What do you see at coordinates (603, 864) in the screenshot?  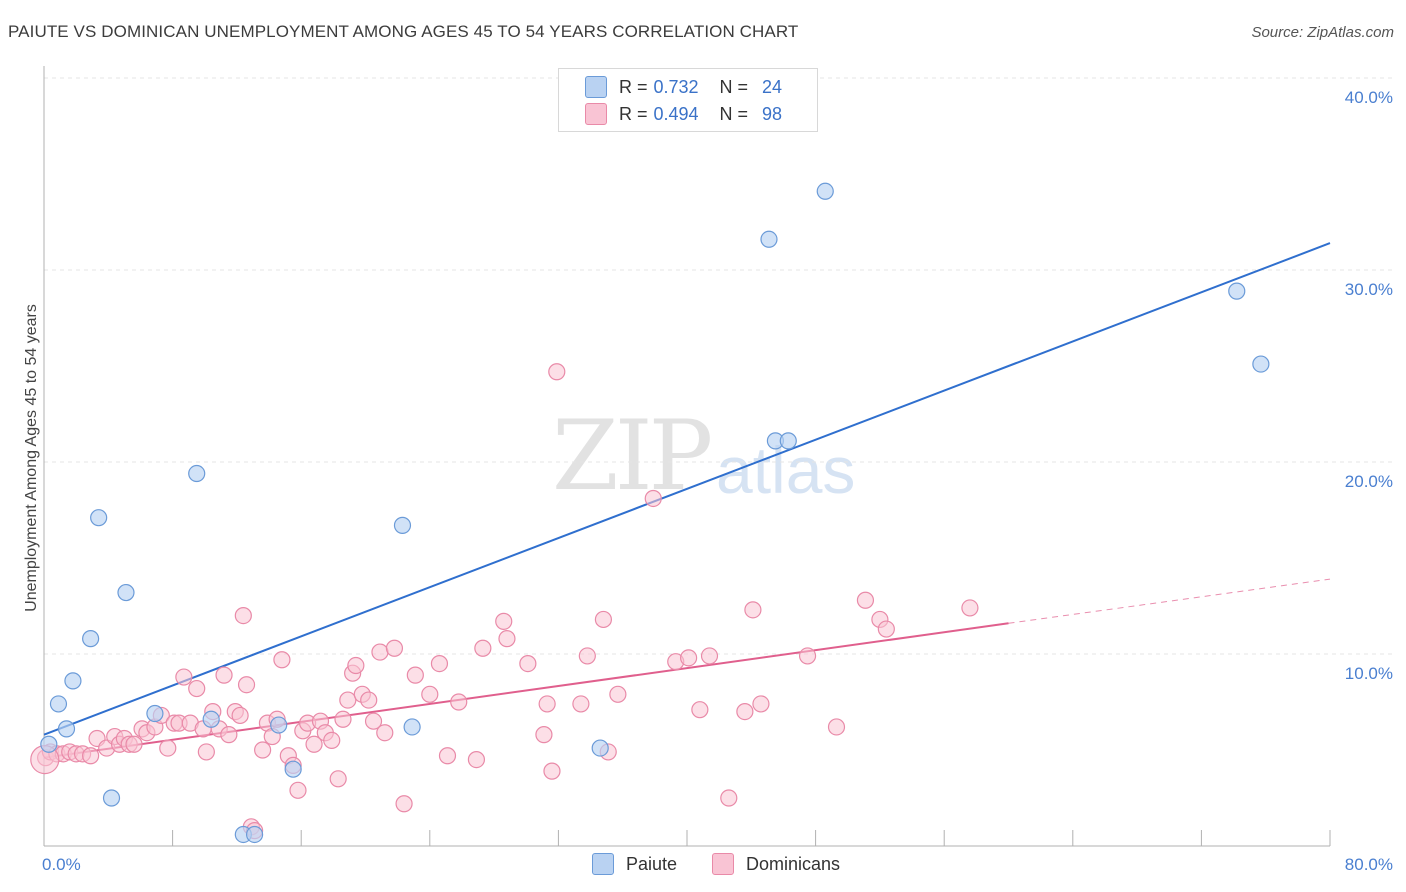 I see `paiute-legend-swatch` at bounding box center [603, 864].